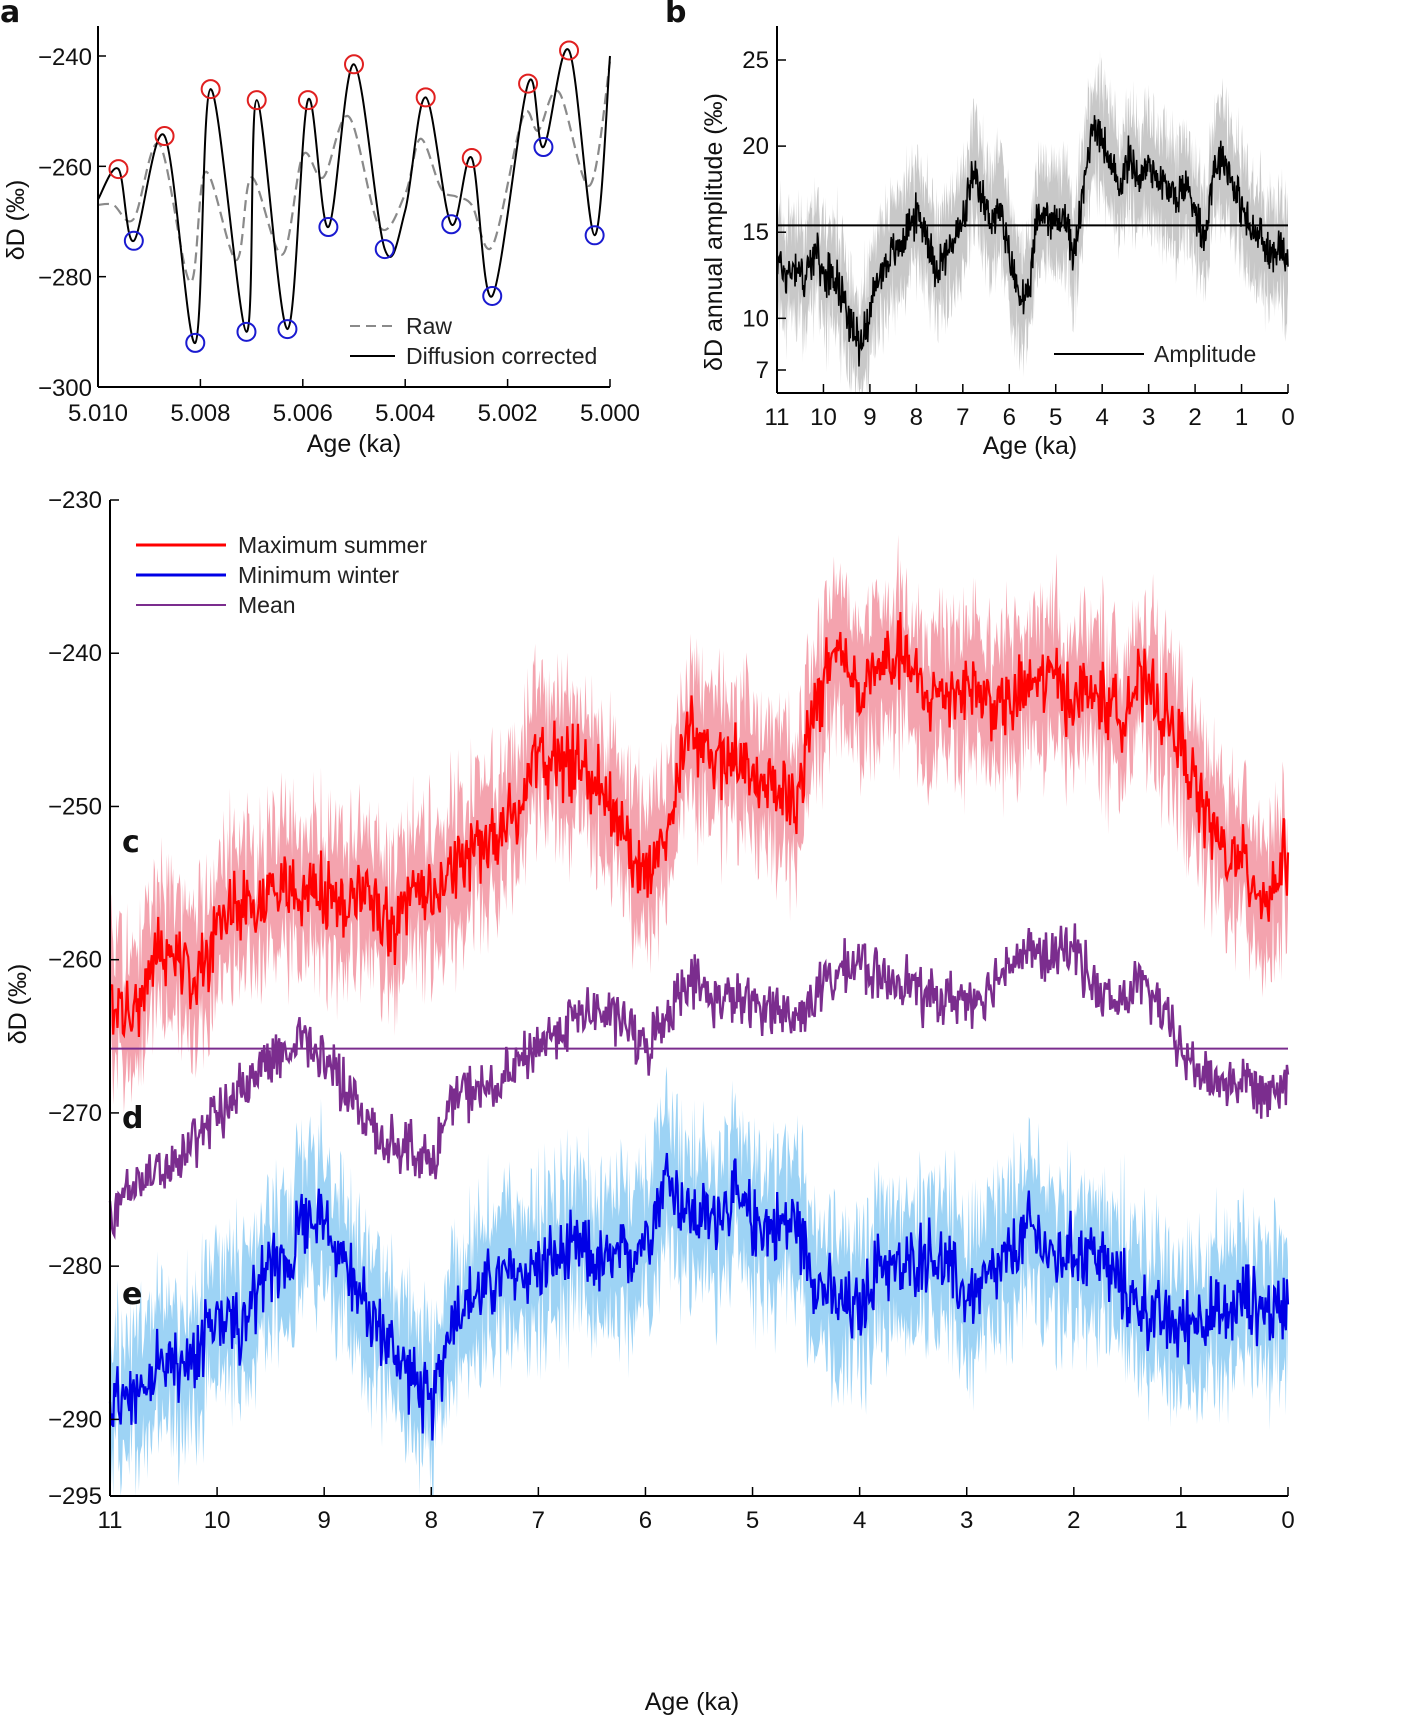 This screenshot has height=1716, width=1418. Describe the element at coordinates (699, 1296) in the screenshot. I see `series-minimum-winter-line` at that location.